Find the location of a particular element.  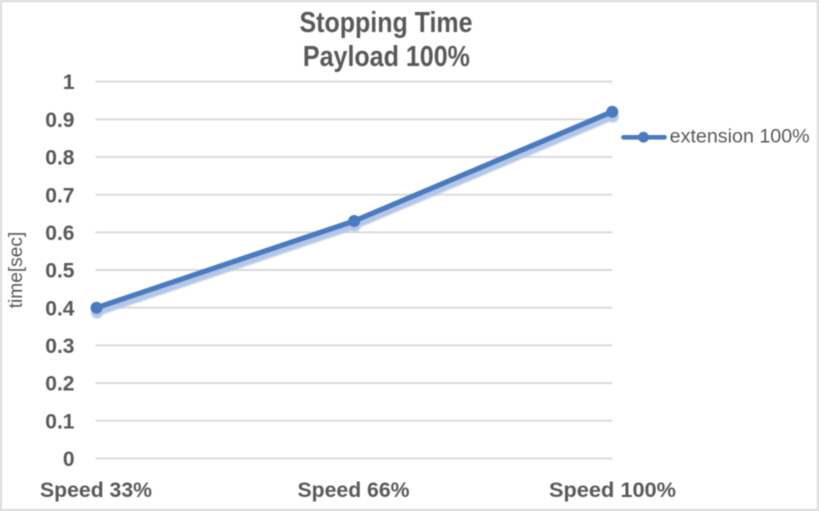

svg-text: Payload 100% is located at coordinates (386, 57).